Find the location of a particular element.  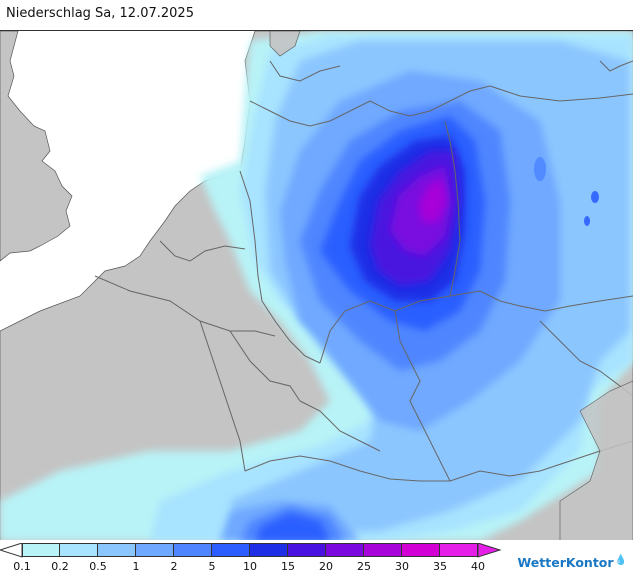

north-land is located at coordinates (285, 44).